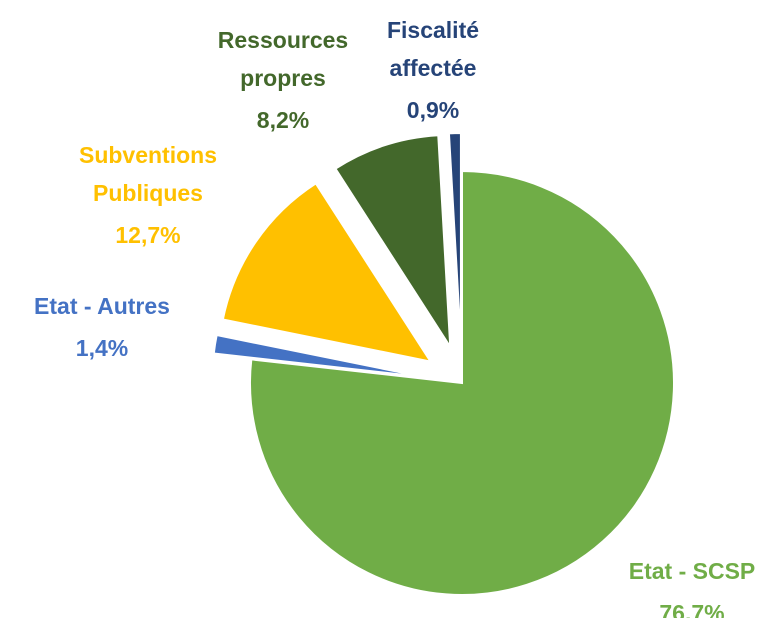 The image size is (778, 618). I want to click on slice-value-label: 12,7%, so click(148, 235).